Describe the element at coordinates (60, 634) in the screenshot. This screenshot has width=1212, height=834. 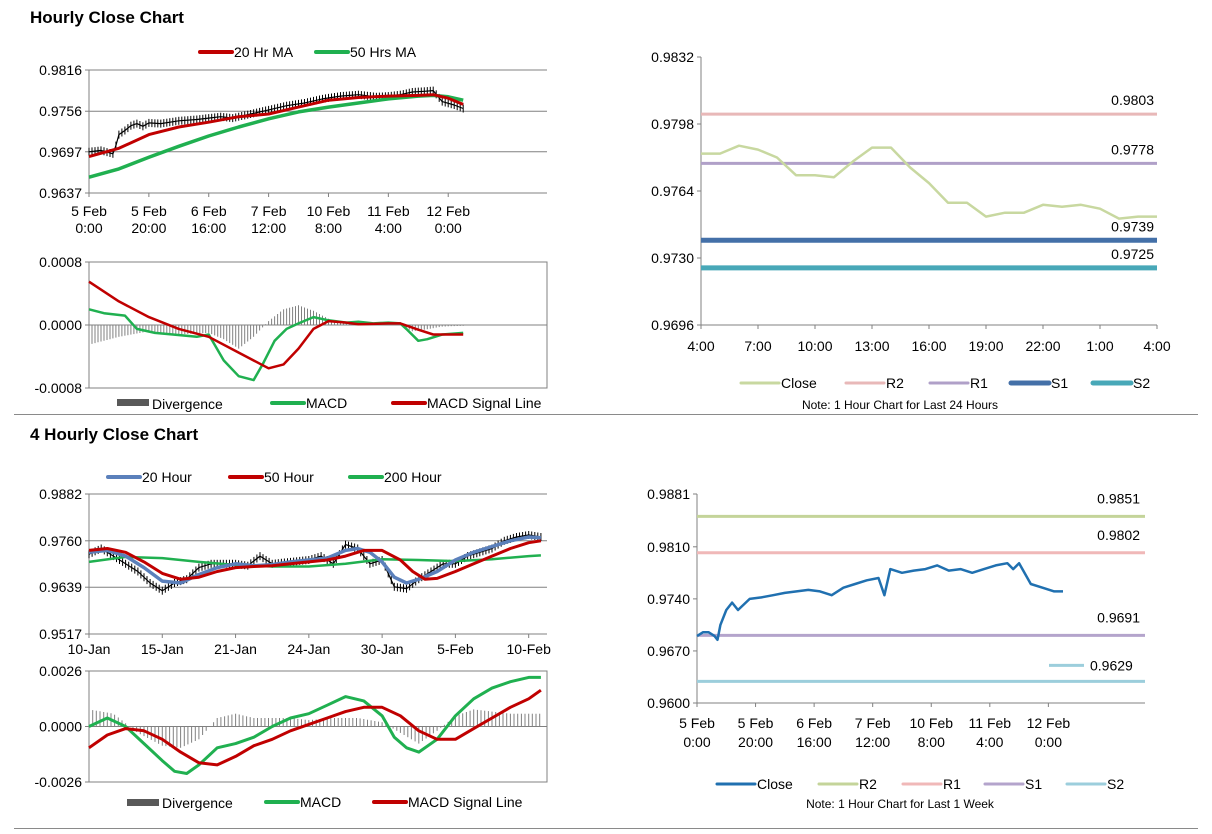
I see `y-tick-label: 0.9517` at that location.